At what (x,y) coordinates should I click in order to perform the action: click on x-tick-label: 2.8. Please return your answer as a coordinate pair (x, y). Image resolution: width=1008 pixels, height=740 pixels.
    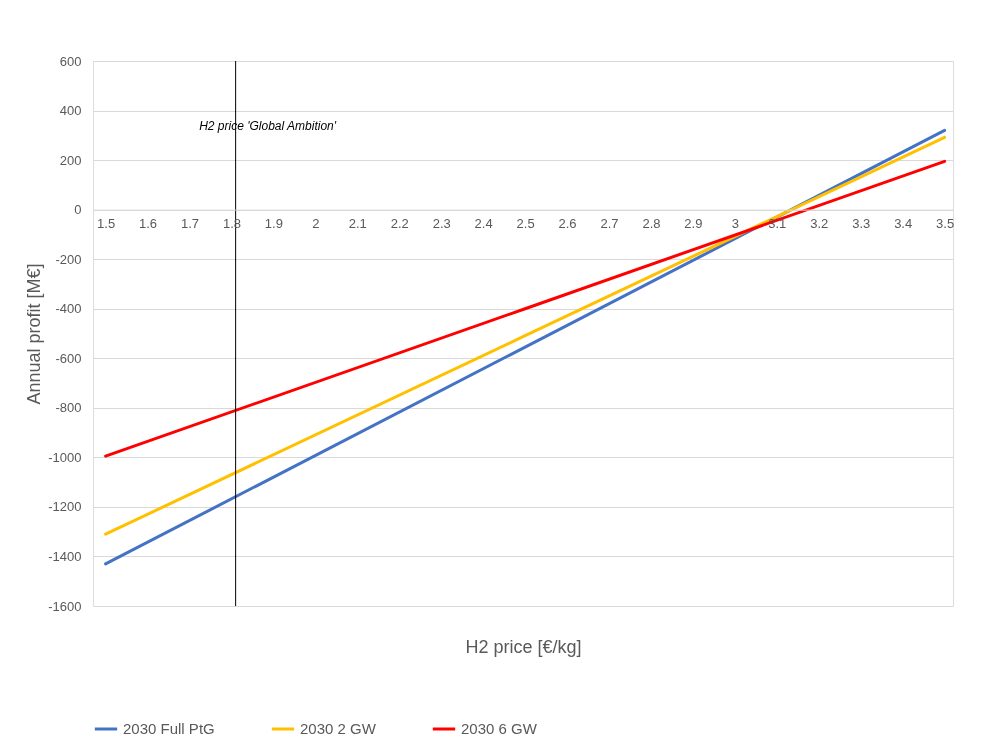
    Looking at the image, I should click on (651, 224).